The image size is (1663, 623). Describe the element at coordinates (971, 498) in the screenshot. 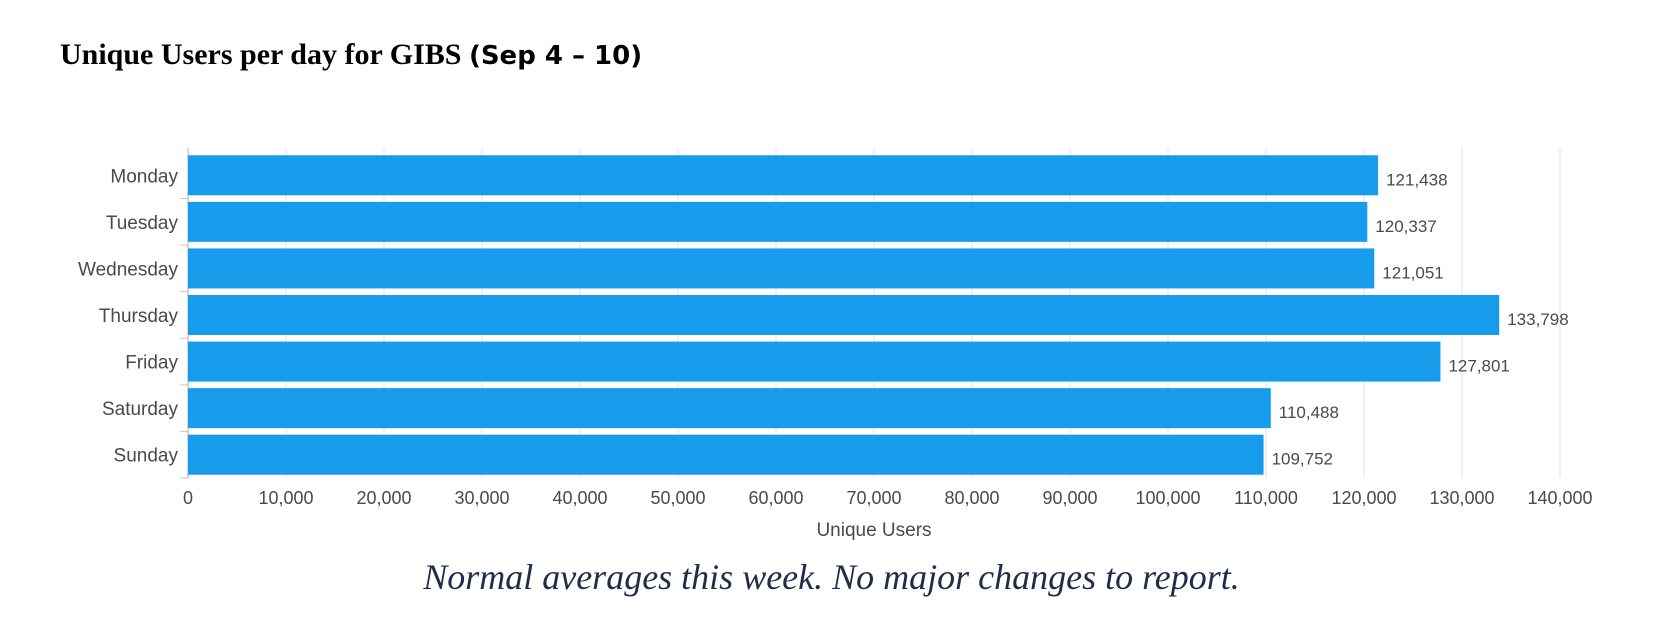

I see `x-tick-label: 80,000` at that location.